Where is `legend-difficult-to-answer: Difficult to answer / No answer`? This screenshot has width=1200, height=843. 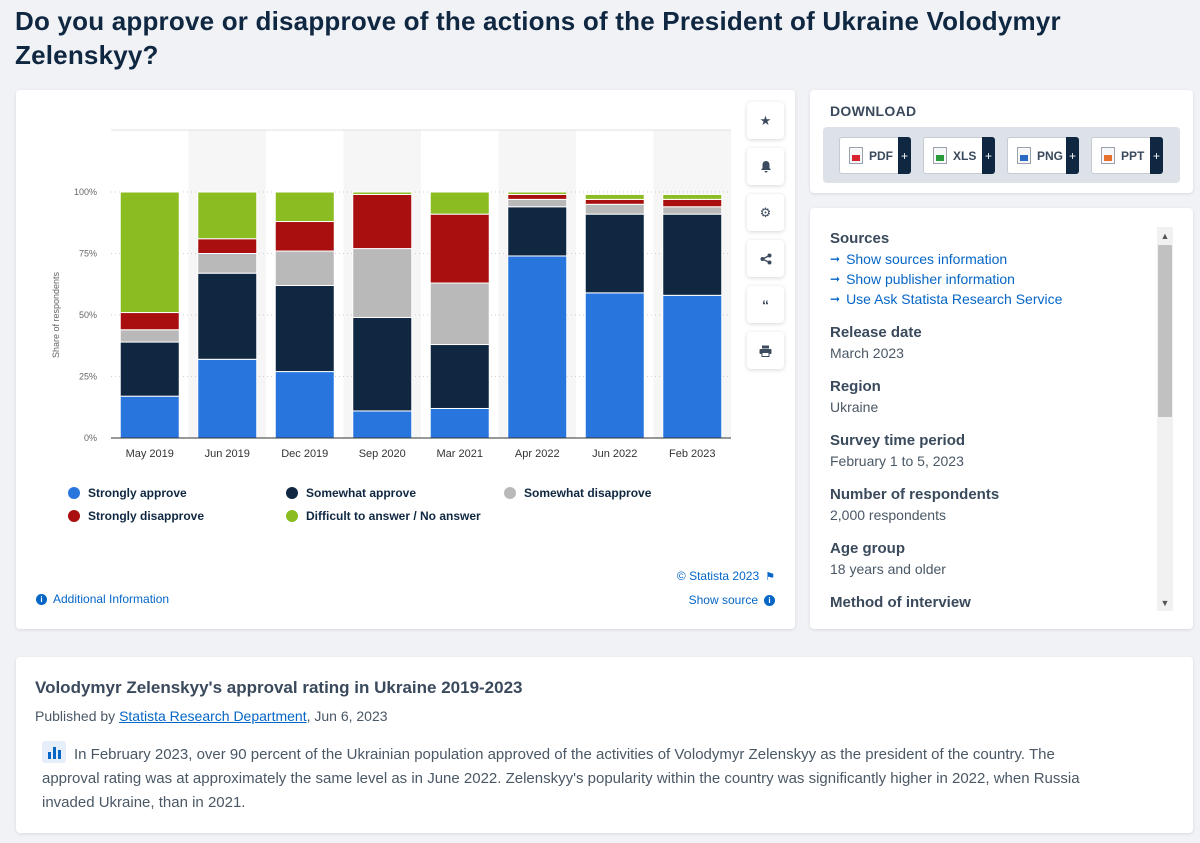 legend-difficult-to-answer: Difficult to answer / No answer is located at coordinates (383, 516).